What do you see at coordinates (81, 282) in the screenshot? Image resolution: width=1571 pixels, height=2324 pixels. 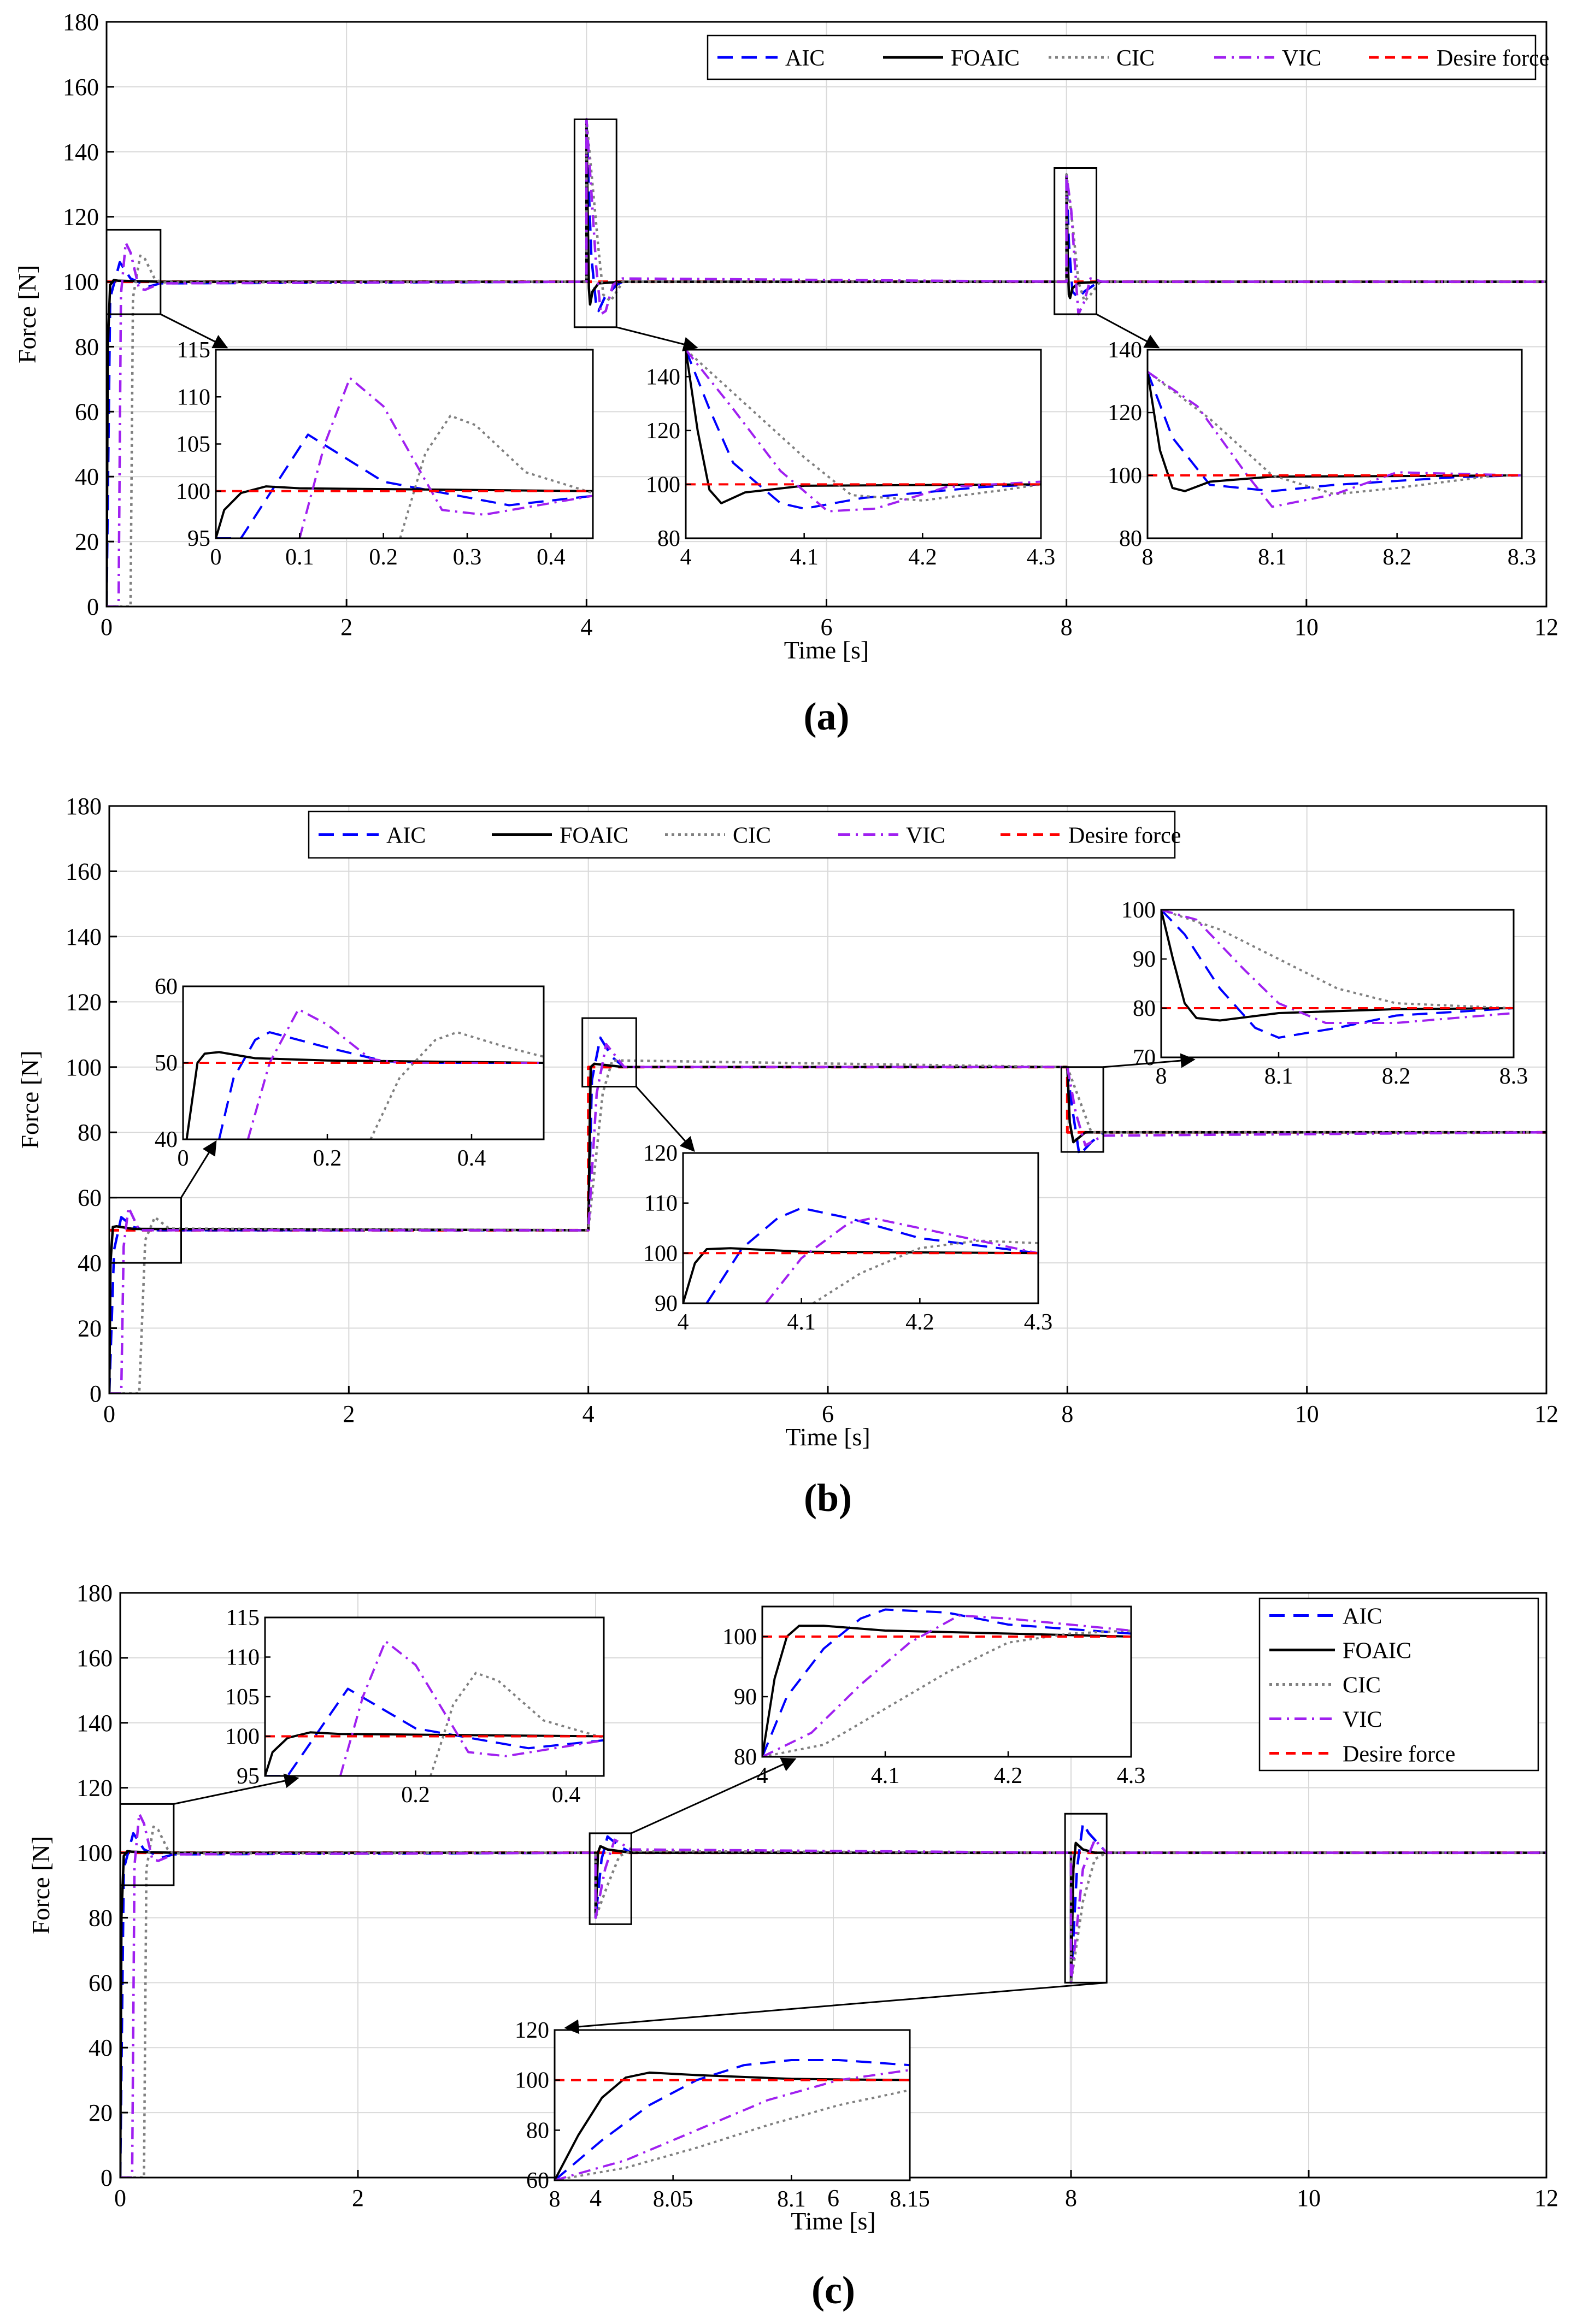 I see `y-tick-label: 100` at bounding box center [81, 282].